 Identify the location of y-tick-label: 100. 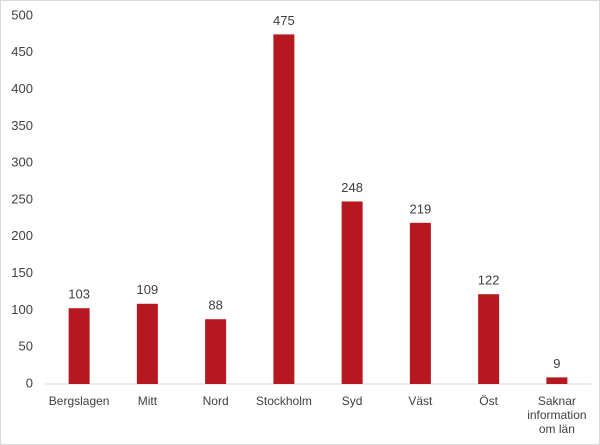
(22, 309).